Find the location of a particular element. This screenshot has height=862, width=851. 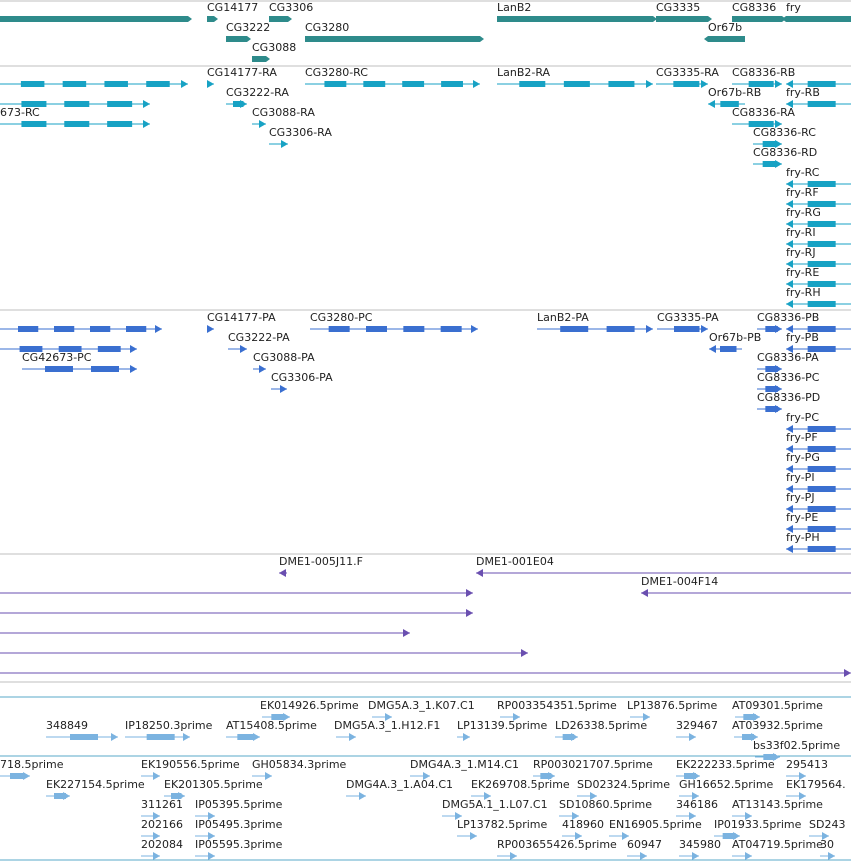

transcript-feature: fry-RG is located at coordinates (818, 217).